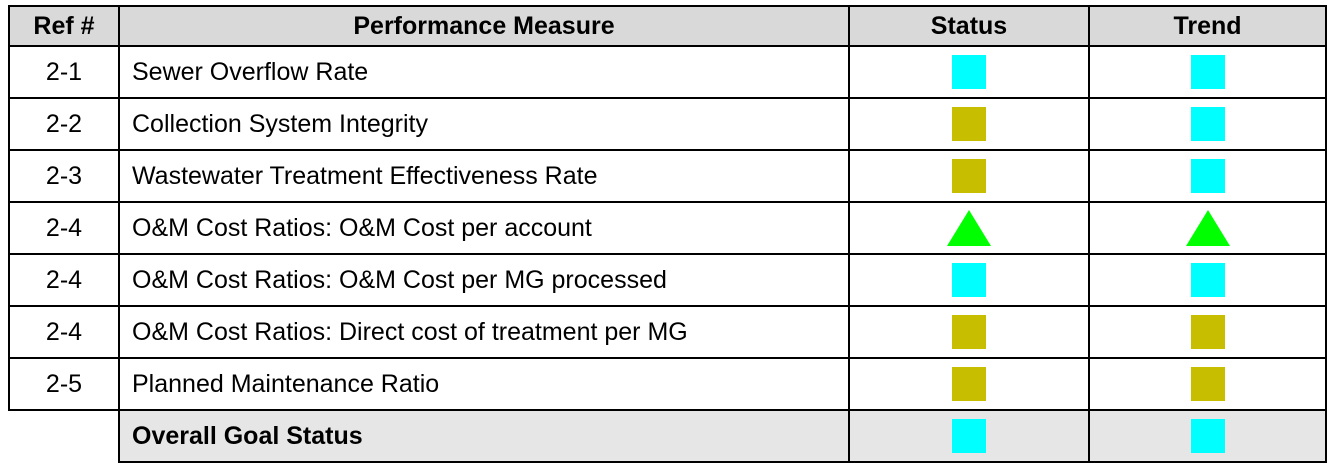 This screenshot has height=467, width=1330. Describe the element at coordinates (484, 26) in the screenshot. I see `header-cell: Performance Measure` at that location.